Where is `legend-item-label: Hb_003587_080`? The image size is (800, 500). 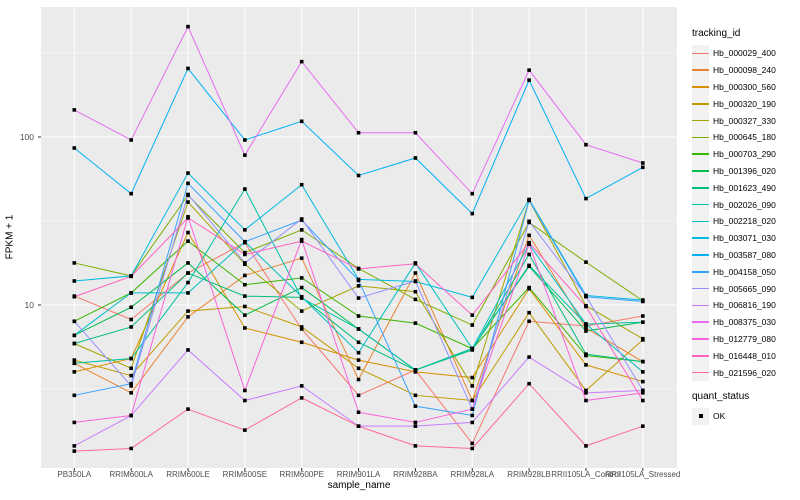 legend-item-label: Hb_003587_080 is located at coordinates (744, 254).